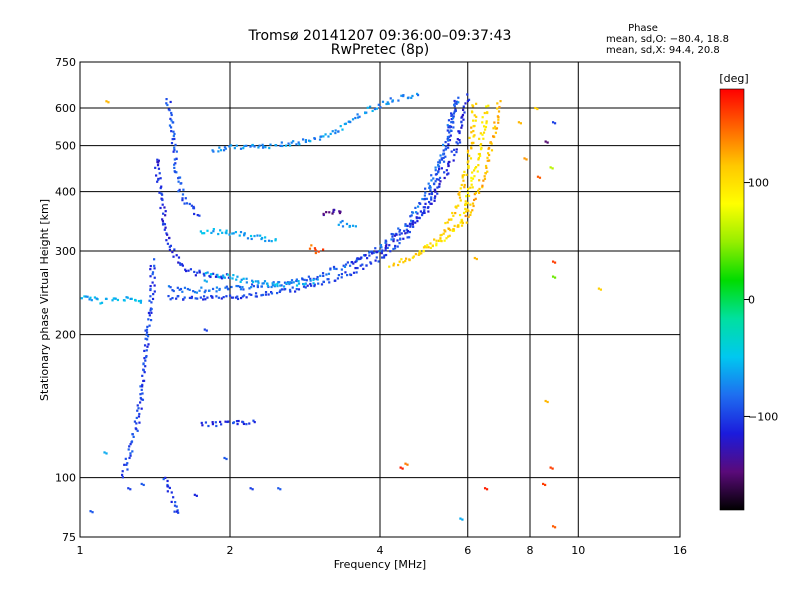  Describe the element at coordinates (65, 108) in the screenshot. I see `y-tick-label: 600` at that location.